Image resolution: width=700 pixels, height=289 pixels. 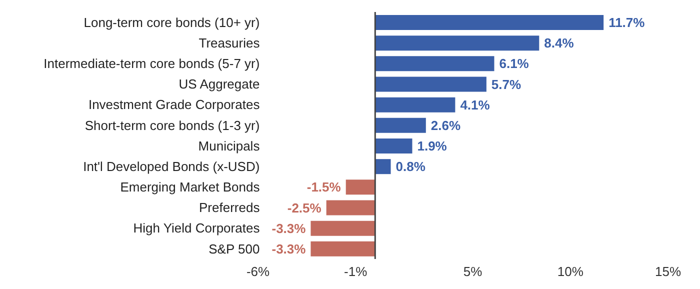 I want to click on y-tick-label: Treasuries, so click(x=229, y=42).